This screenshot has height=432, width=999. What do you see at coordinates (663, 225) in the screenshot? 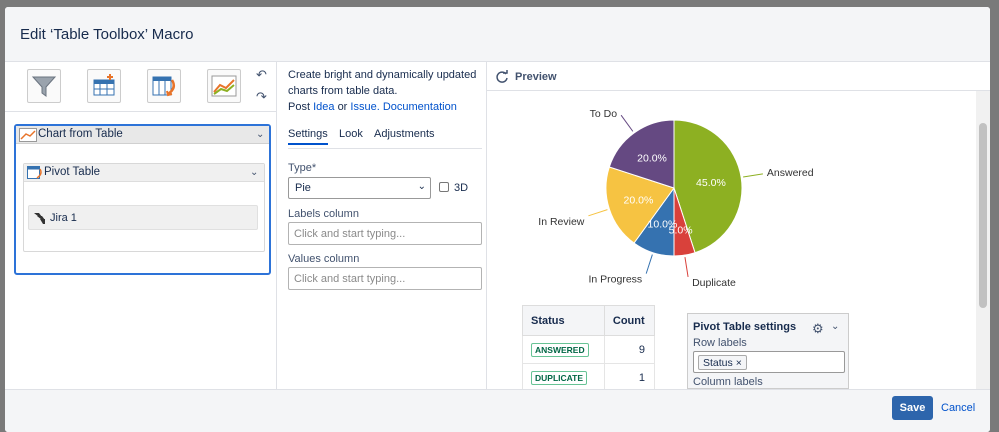
I see `pie-slice-value-label: 10.0%` at bounding box center [663, 225].